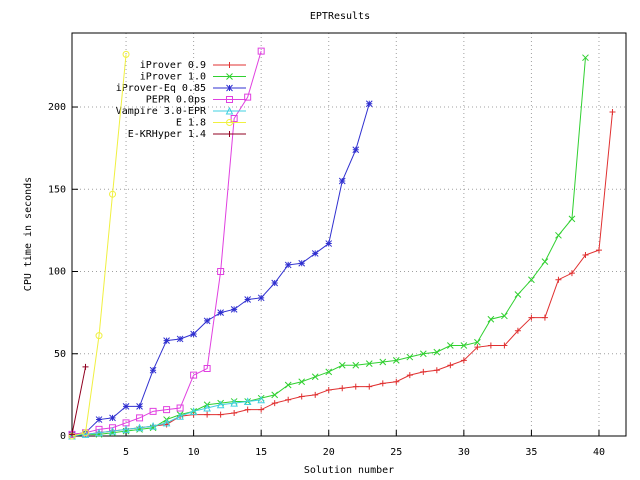 The width and height of the screenshot is (640, 480). I want to click on x-tick-label: 40, so click(599, 452).